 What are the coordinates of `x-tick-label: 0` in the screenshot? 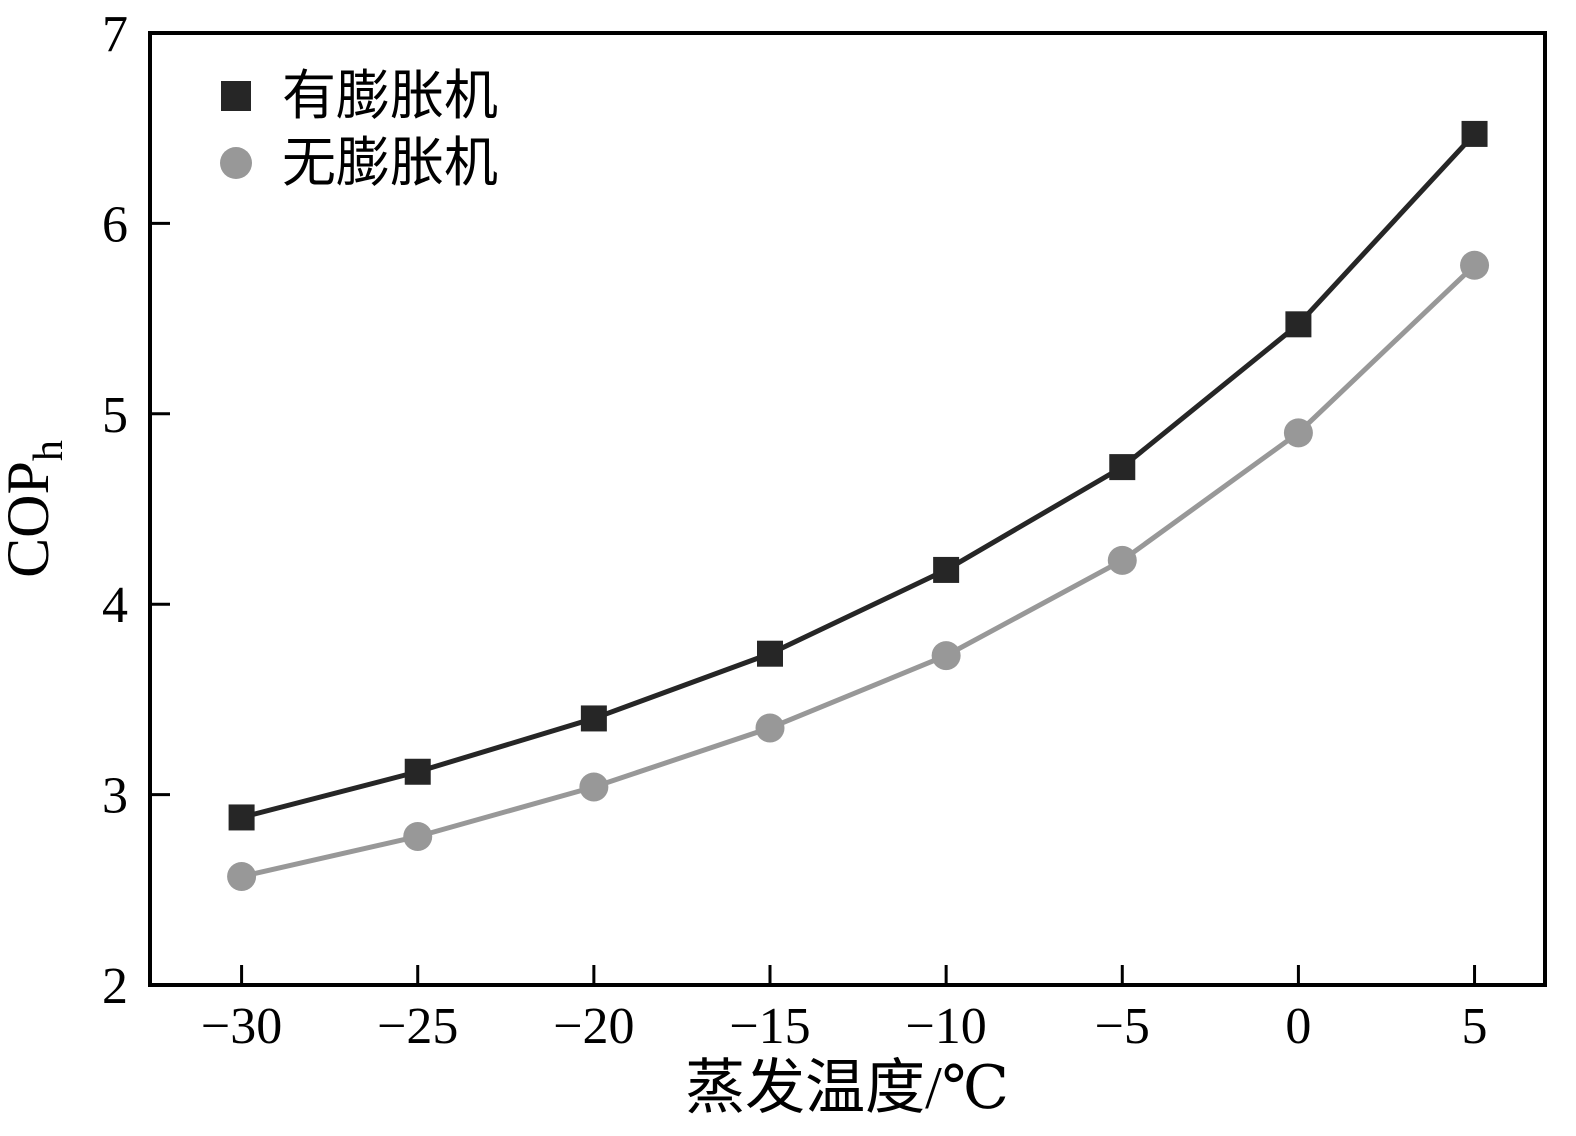 It's located at (1298, 1026).